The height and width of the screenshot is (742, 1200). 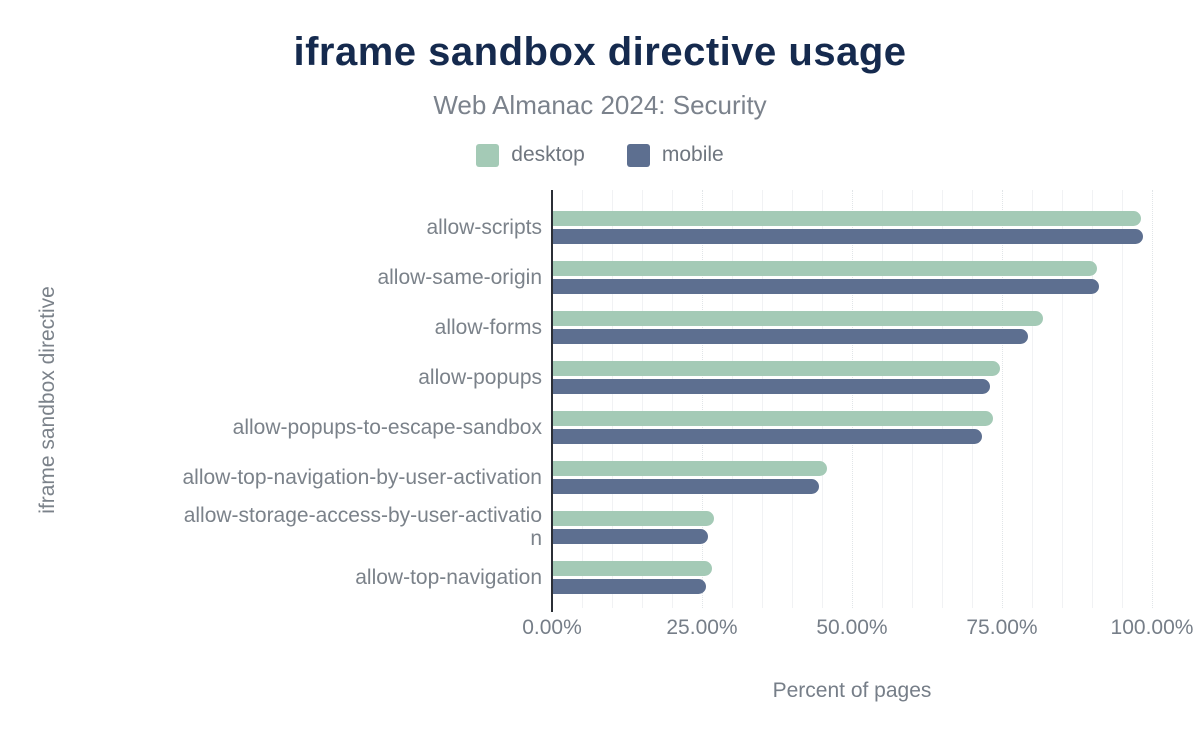 I want to click on legend-label-mobile: mobile, so click(x=692, y=154).